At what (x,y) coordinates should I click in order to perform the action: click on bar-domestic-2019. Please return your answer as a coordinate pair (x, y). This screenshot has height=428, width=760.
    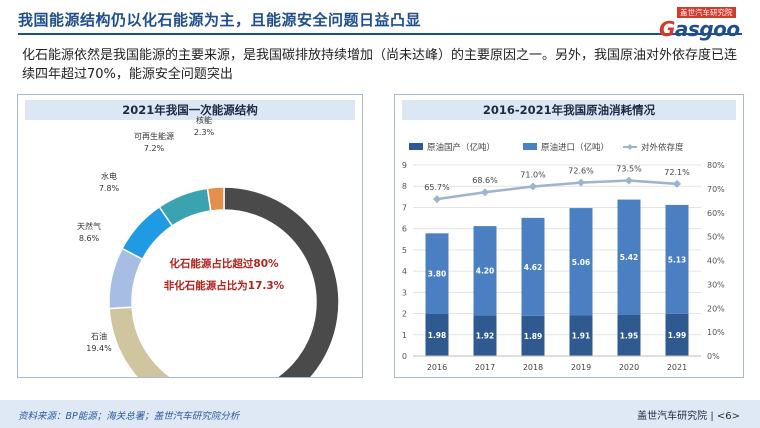
    Looking at the image, I should click on (581, 335).